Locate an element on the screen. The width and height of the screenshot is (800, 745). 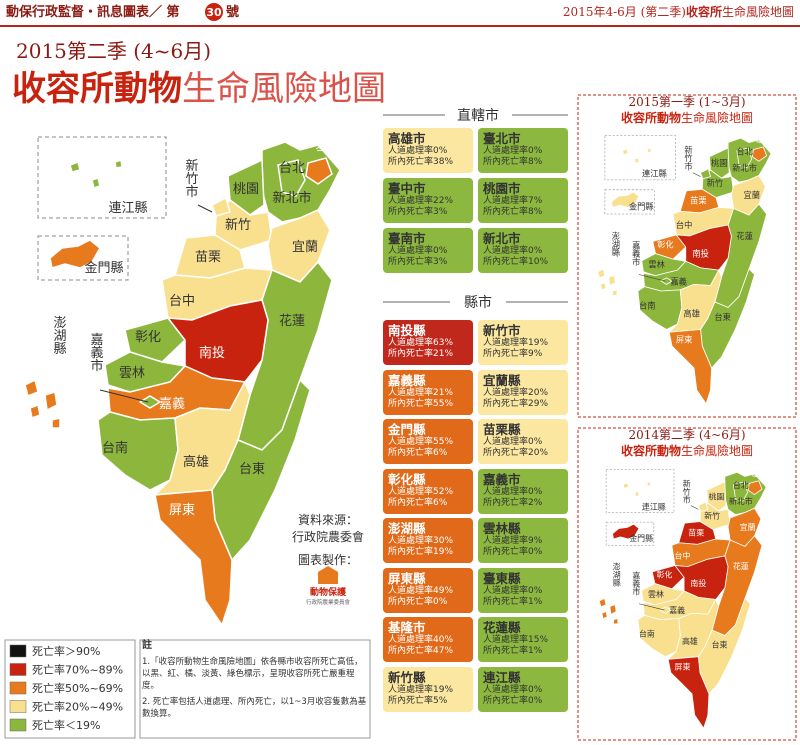
legend-label: 死亡率50%~69% is located at coordinates (77, 688).